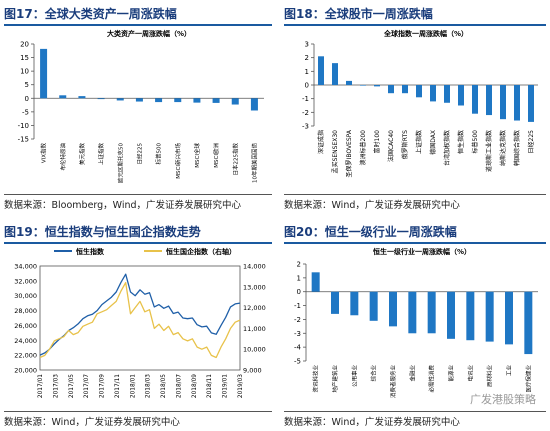 Image resolution: width=550 pixels, height=431 pixels. What do you see at coordinates (517, 148) in the screenshot?
I see `x-tick-label: 韩国综合指数` at bounding box center [517, 148].